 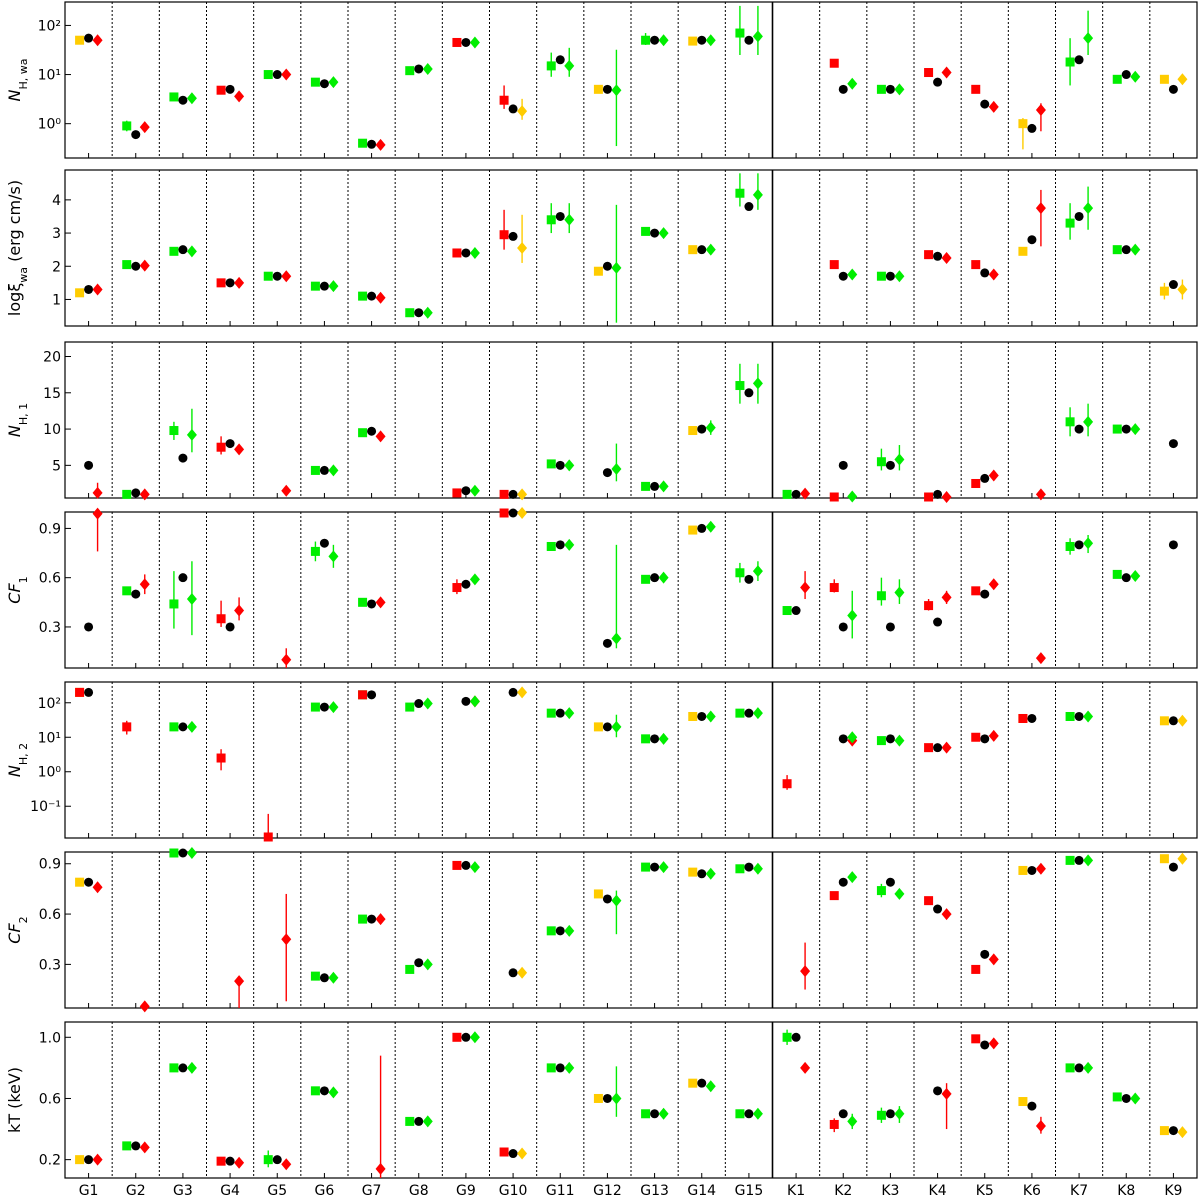 I want to click on y-tick-label: 0.6, so click(x=50, y=915).